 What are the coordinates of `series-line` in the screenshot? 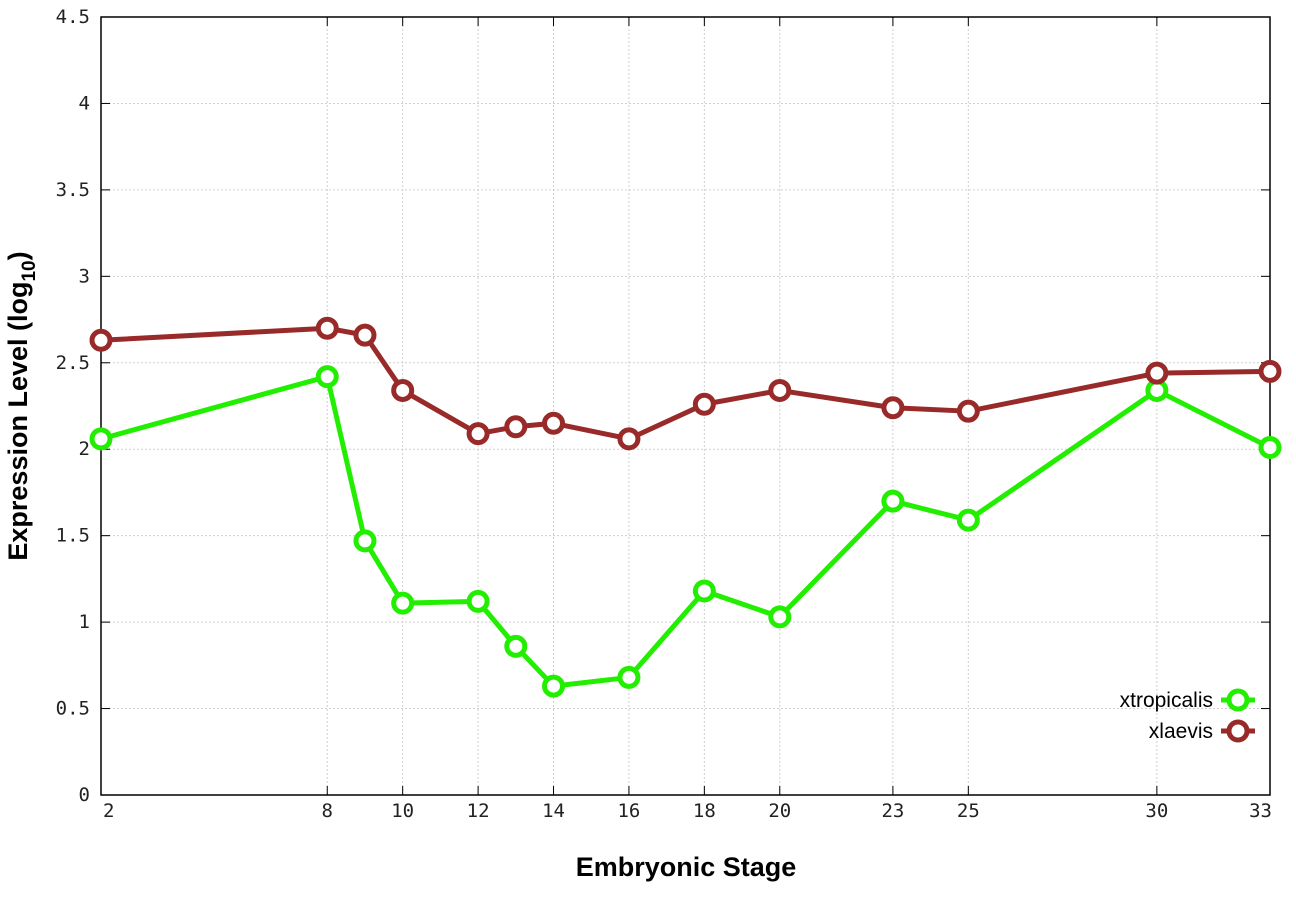 It's located at (685, 383).